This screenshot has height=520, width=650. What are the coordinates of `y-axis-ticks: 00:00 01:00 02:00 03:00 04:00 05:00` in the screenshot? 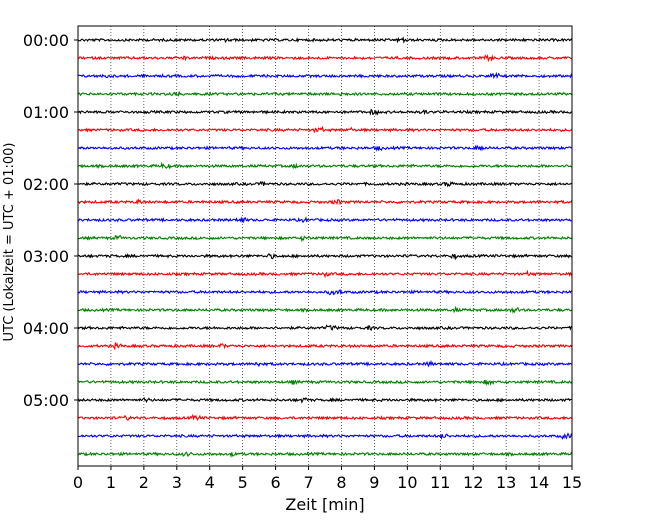 It's located at (50, 220).